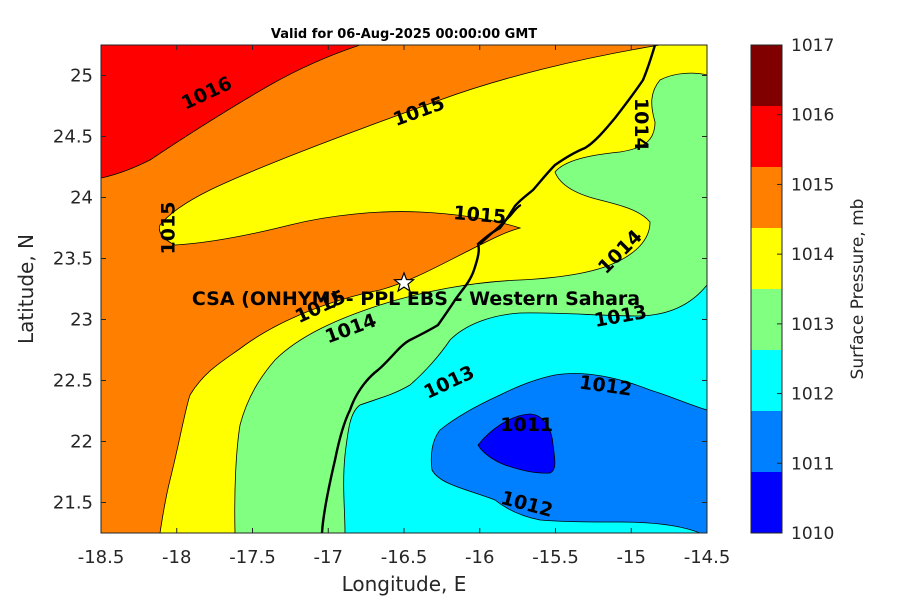 Image resolution: width=900 pixels, height=600 pixels. I want to click on x-axis-label: Longitude, E, so click(404, 584).